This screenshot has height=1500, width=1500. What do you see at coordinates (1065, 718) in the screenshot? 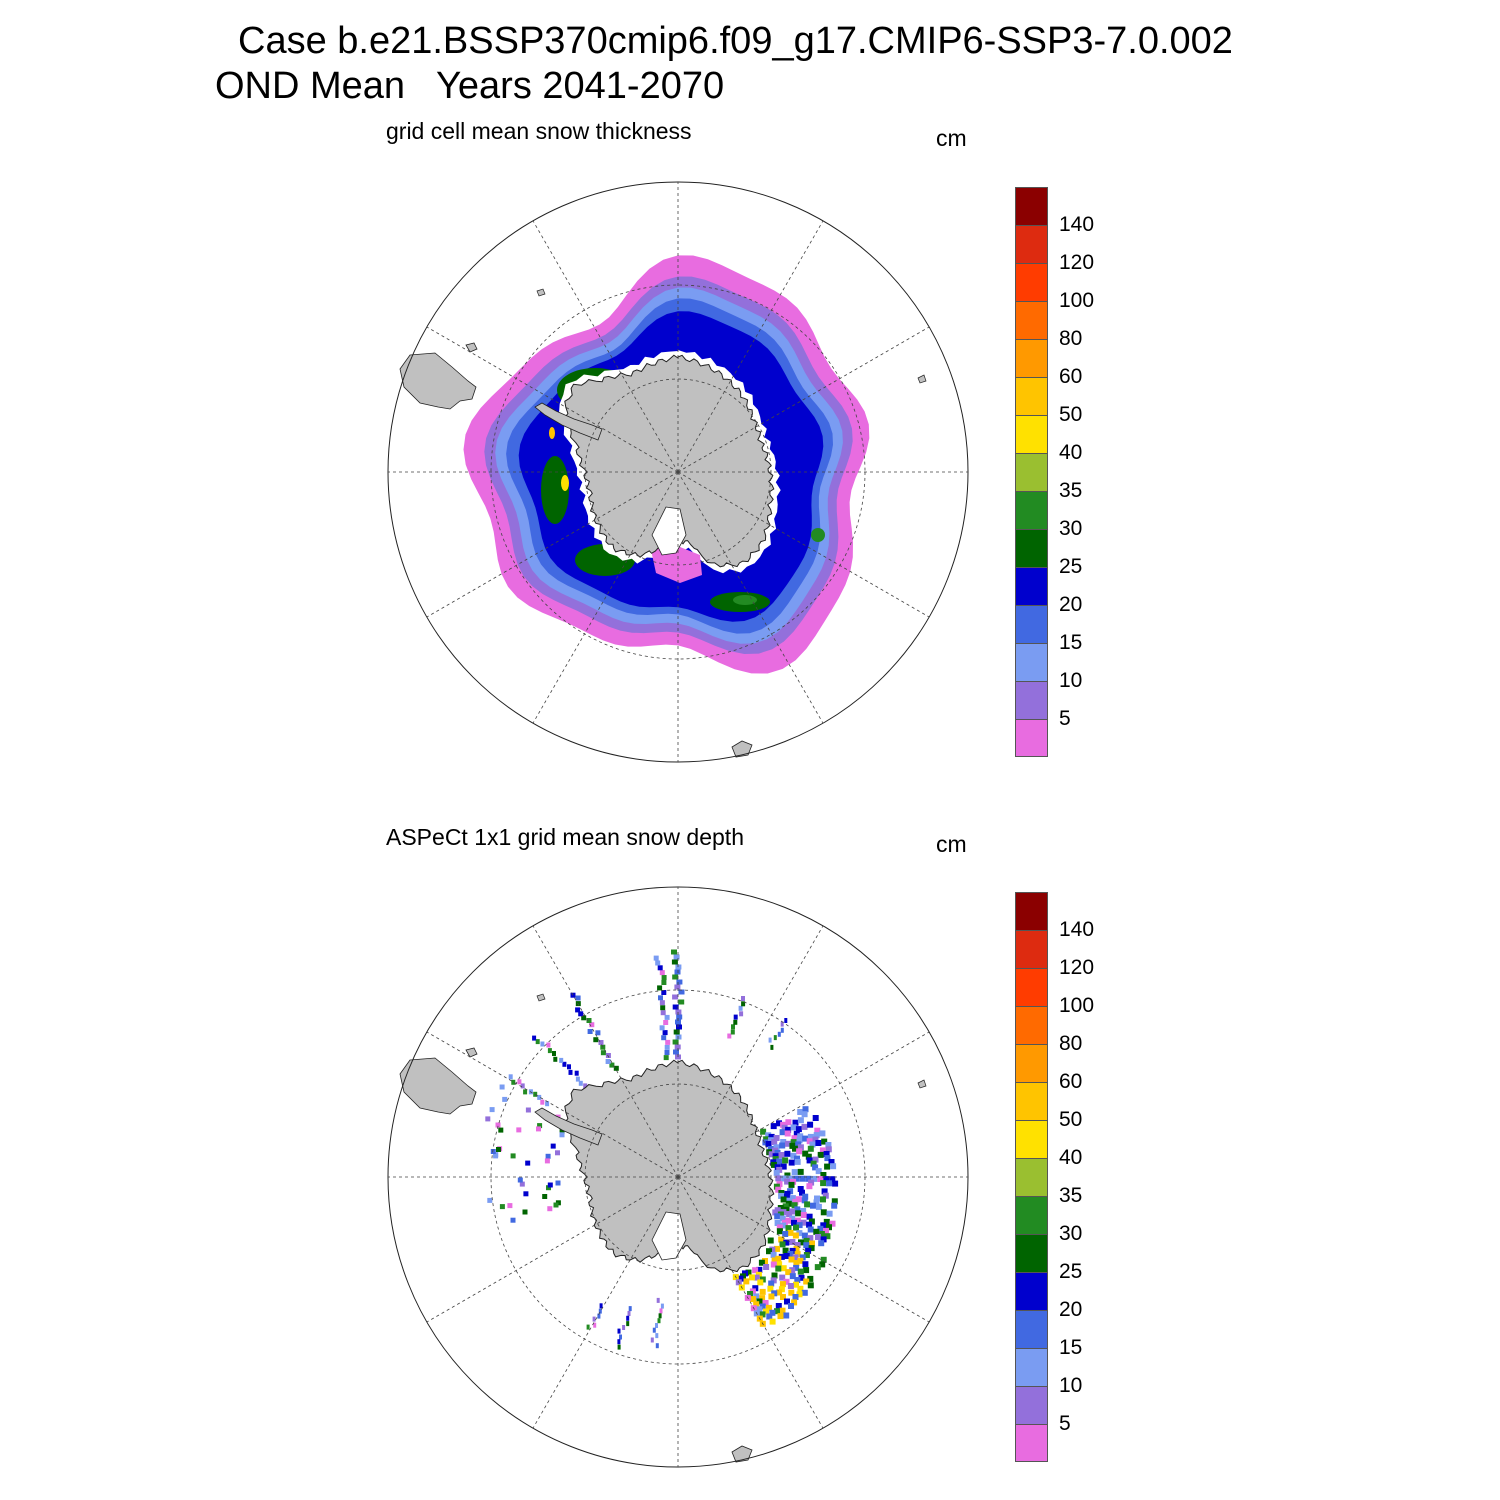
I see `top-colorbar-label: 5` at bounding box center [1065, 718].